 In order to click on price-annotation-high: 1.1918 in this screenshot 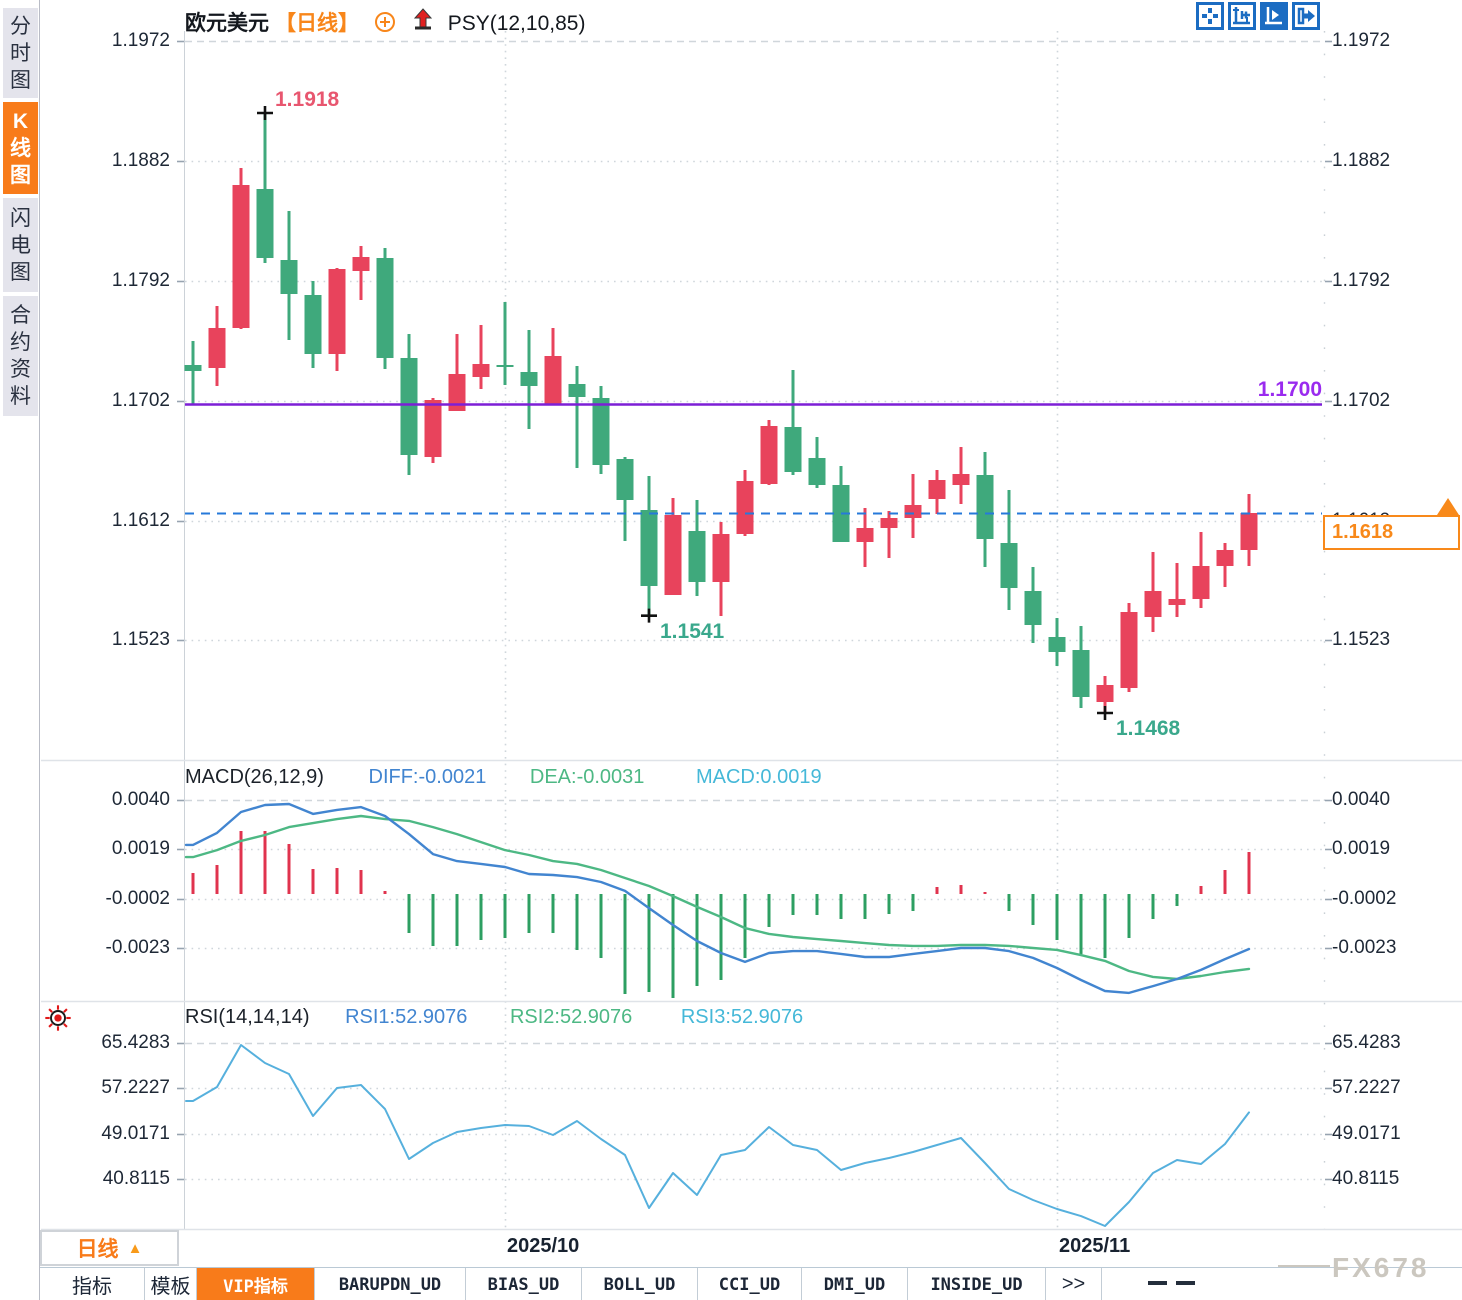, I will do `click(307, 99)`.